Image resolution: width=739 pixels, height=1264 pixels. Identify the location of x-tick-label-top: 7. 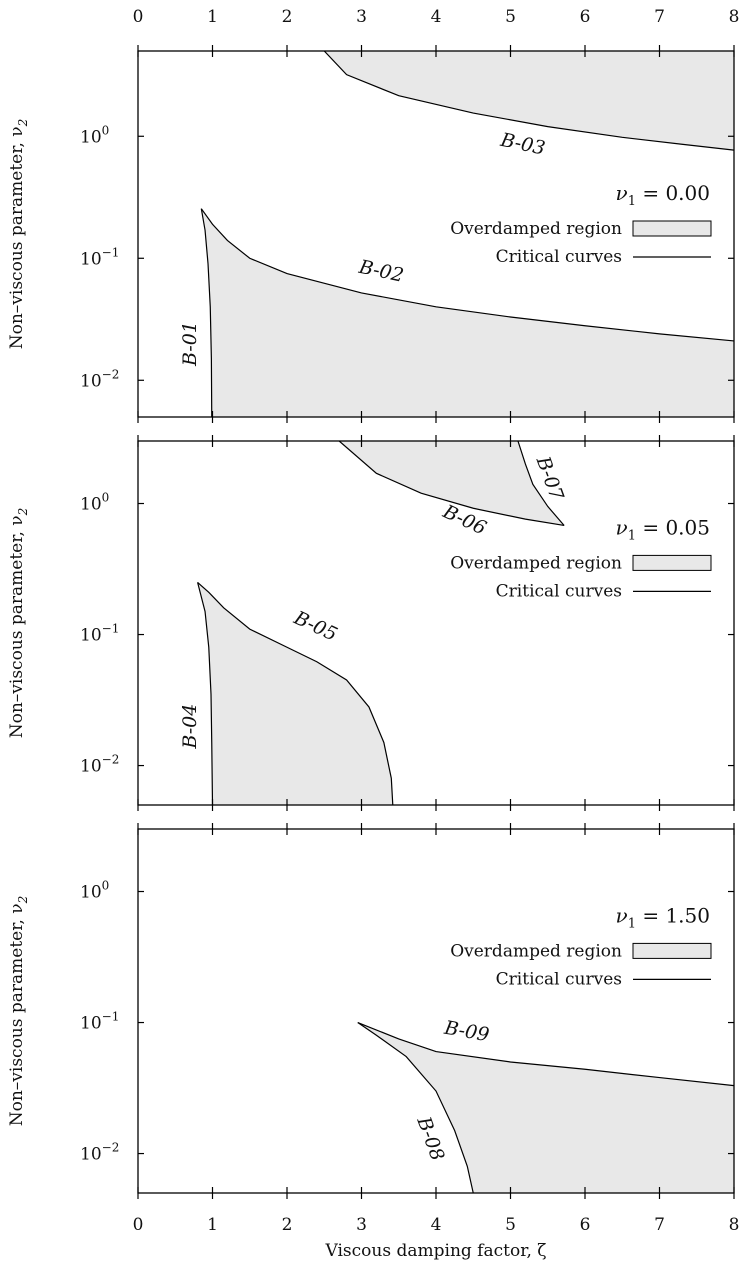
(659, 17).